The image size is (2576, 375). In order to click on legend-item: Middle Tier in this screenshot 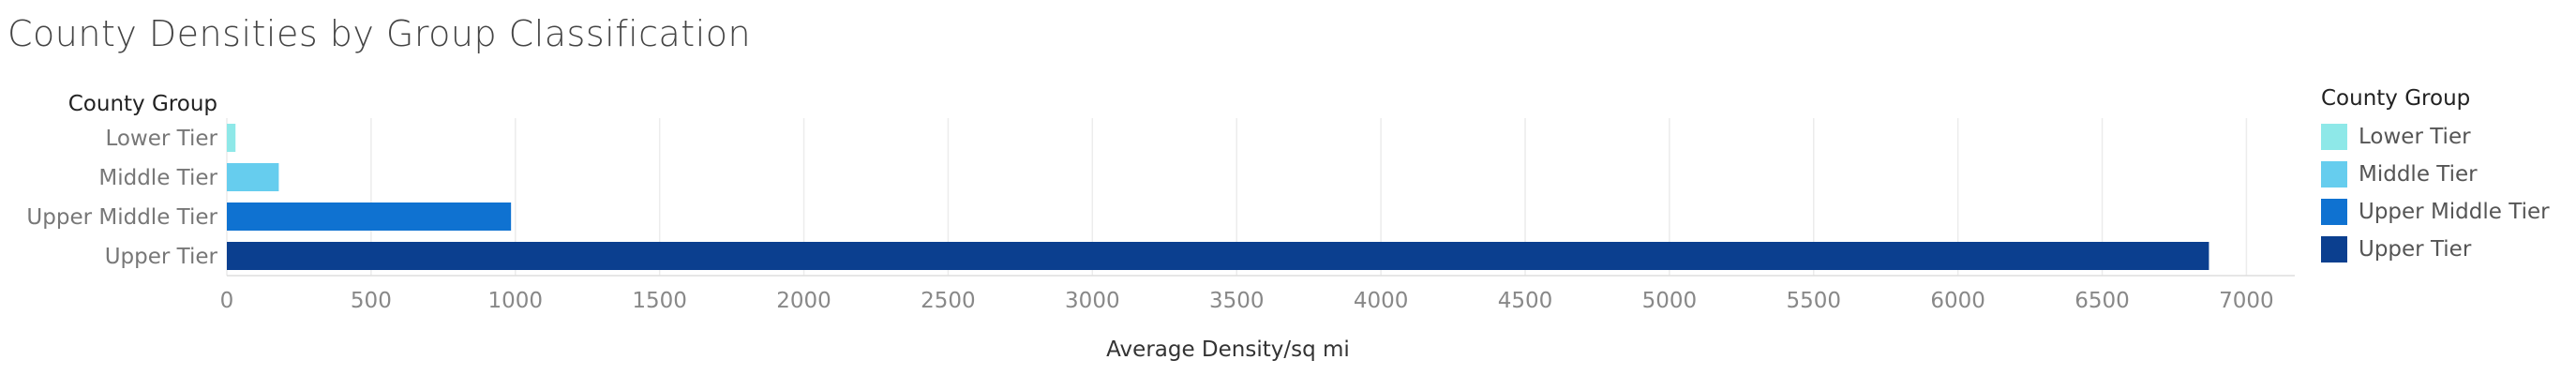, I will do `click(2436, 174)`.